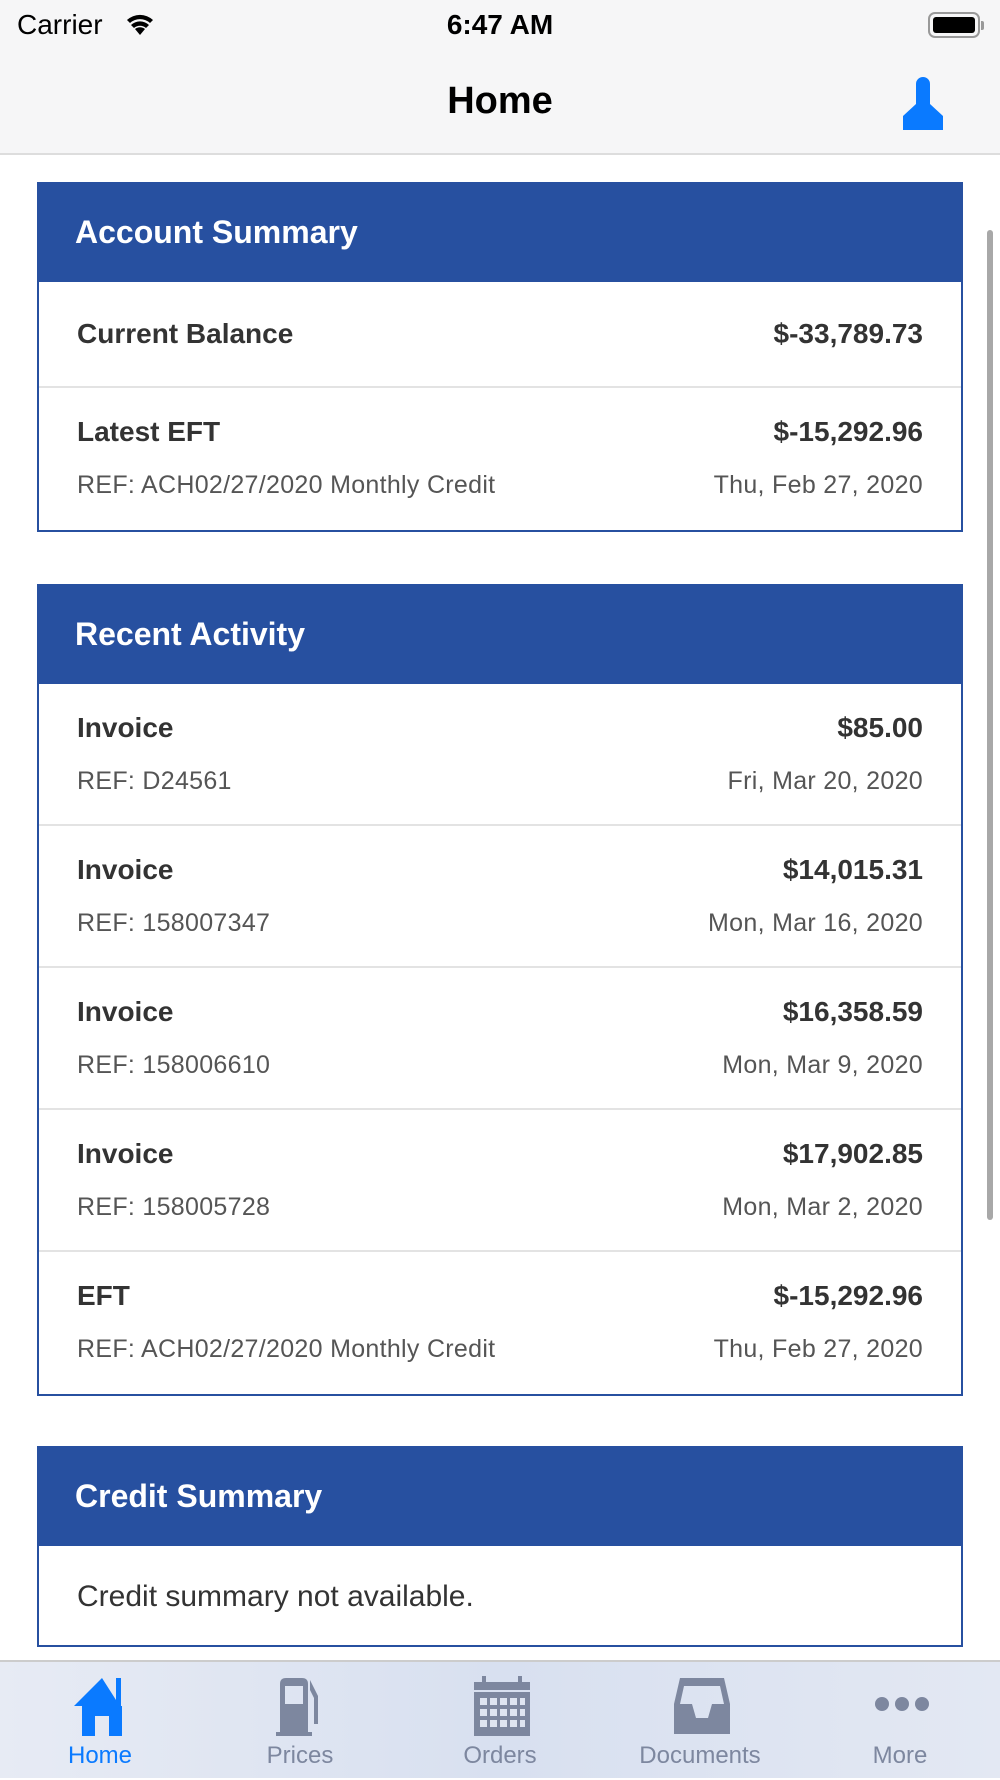 The width and height of the screenshot is (1000, 1780). Describe the element at coordinates (500, 634) in the screenshot. I see `card-title: Recent Activity` at that location.